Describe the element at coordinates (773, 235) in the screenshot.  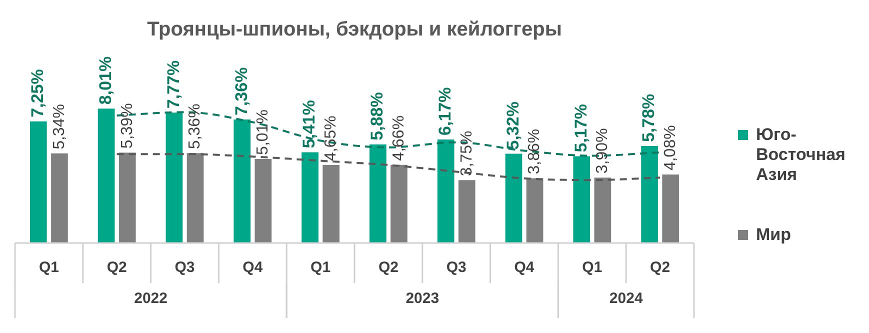
I see `legend-label: Мир` at that location.